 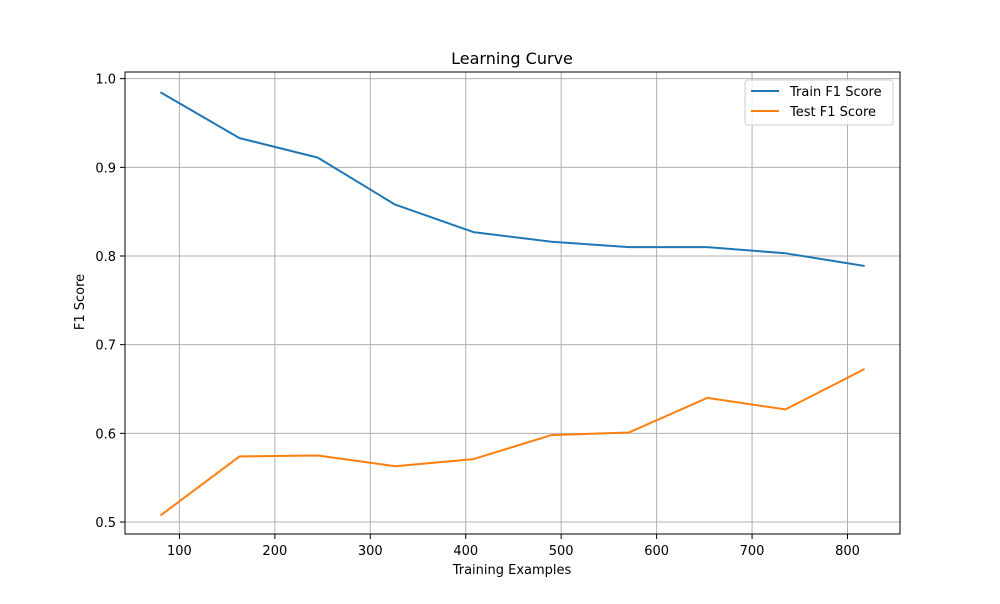 I want to click on y-tick-label: 0.6, so click(x=105, y=434).